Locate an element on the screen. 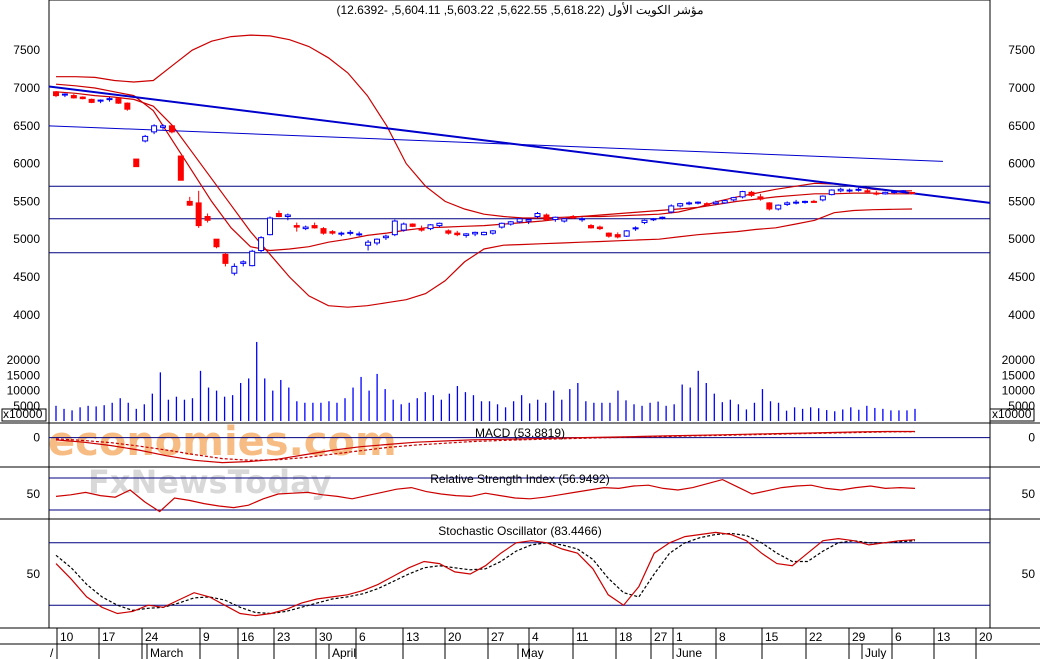 The width and height of the screenshot is (1040, 659). x-day-label: 1 is located at coordinates (679, 637).